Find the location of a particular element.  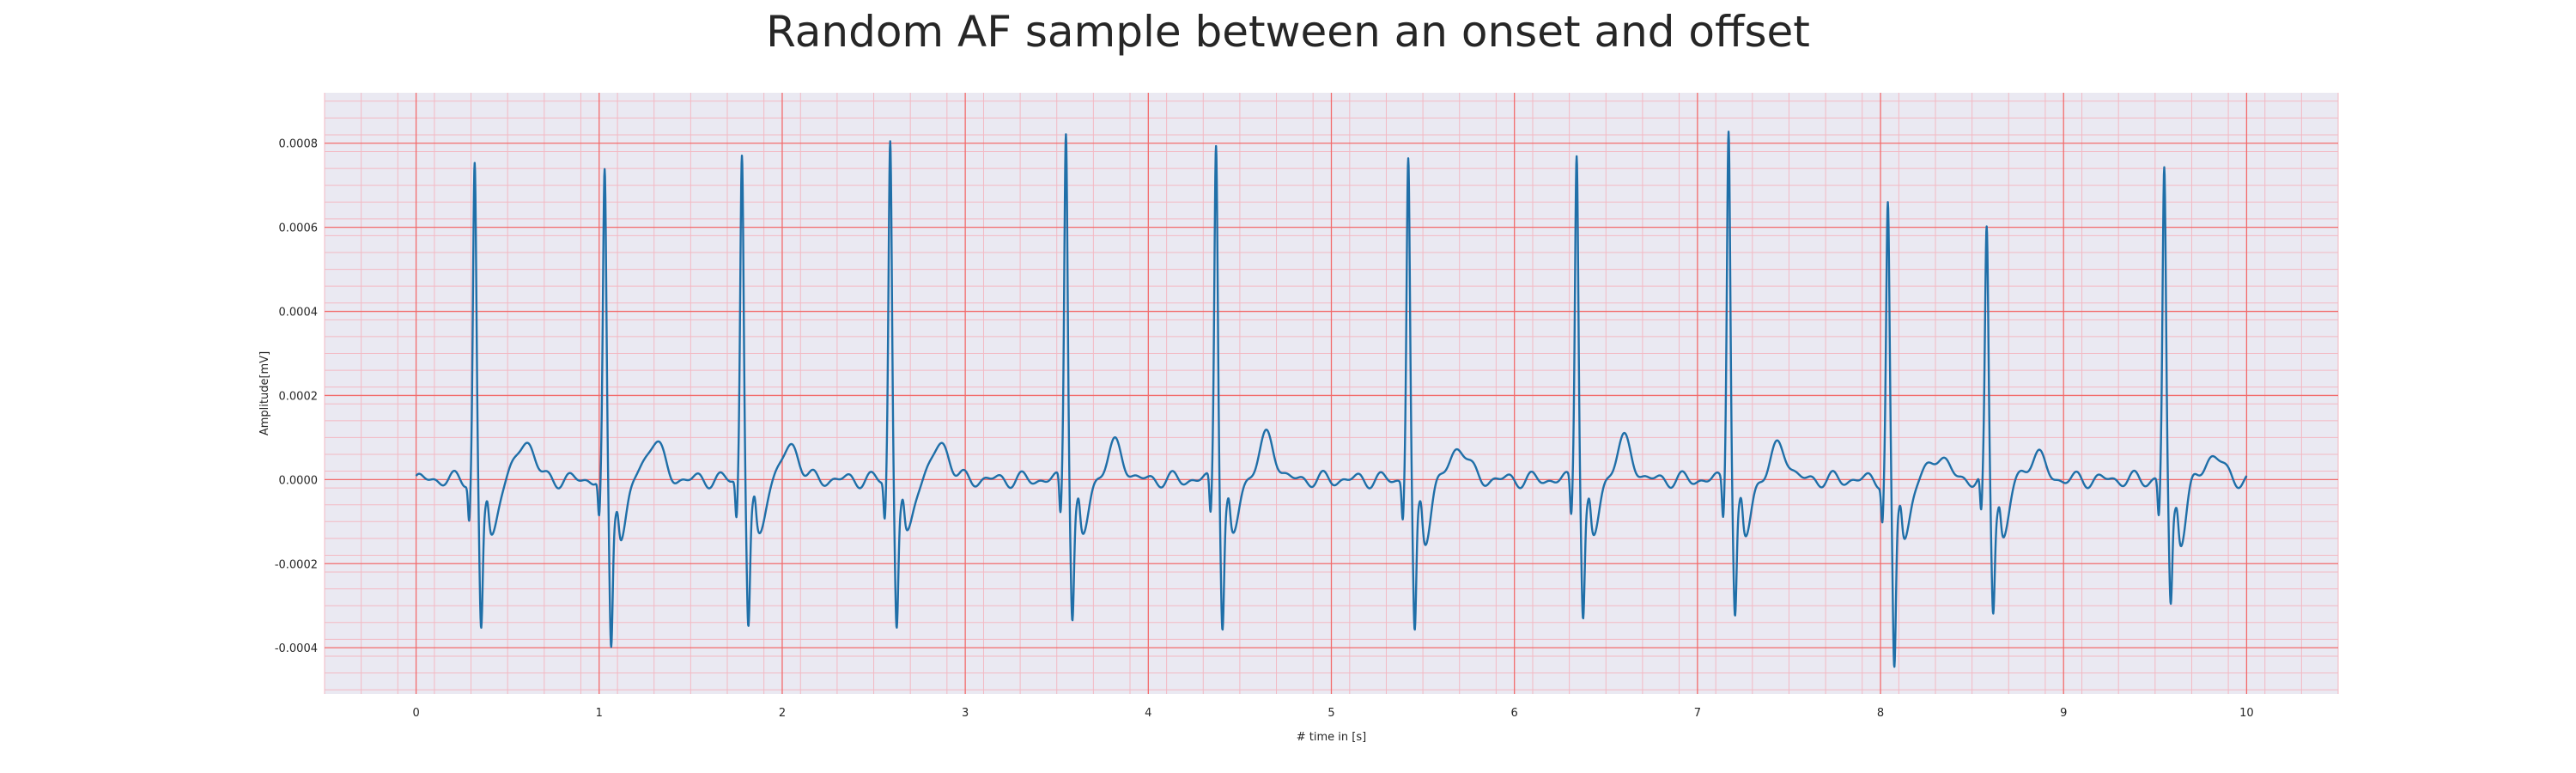

x-tick-label: 3 is located at coordinates (965, 713).